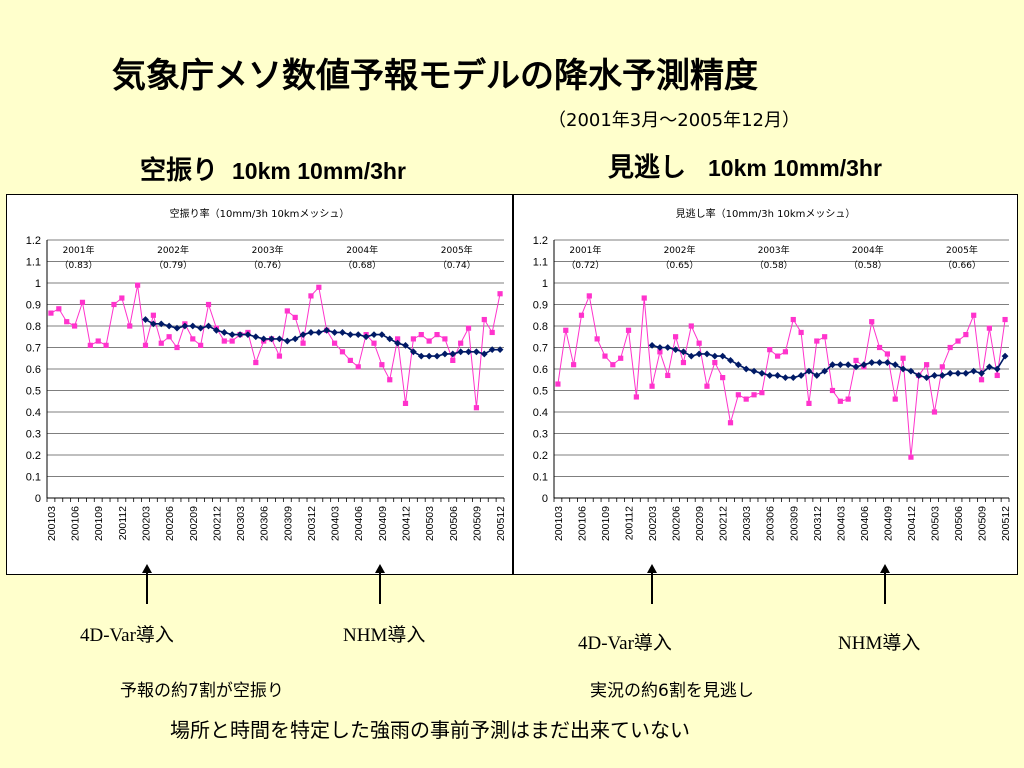 The height and width of the screenshot is (768, 1024). What do you see at coordinates (795, 168) in the screenshot?
I see `right-heading-en: 10km 10mm/3hr` at bounding box center [795, 168].